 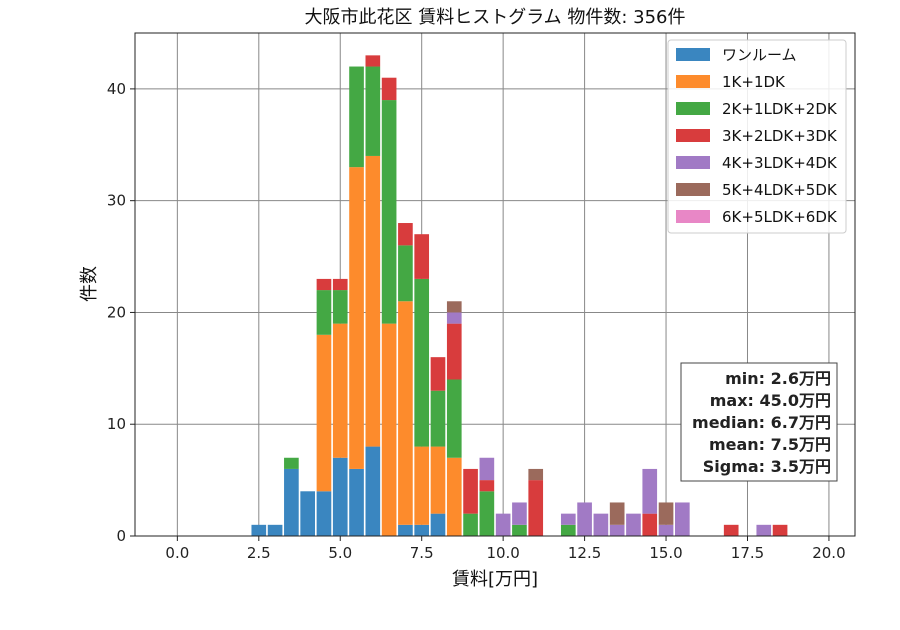 What do you see at coordinates (780, 190) in the screenshot?
I see `legend-label: 5K+4LDK+5DK` at bounding box center [780, 190].